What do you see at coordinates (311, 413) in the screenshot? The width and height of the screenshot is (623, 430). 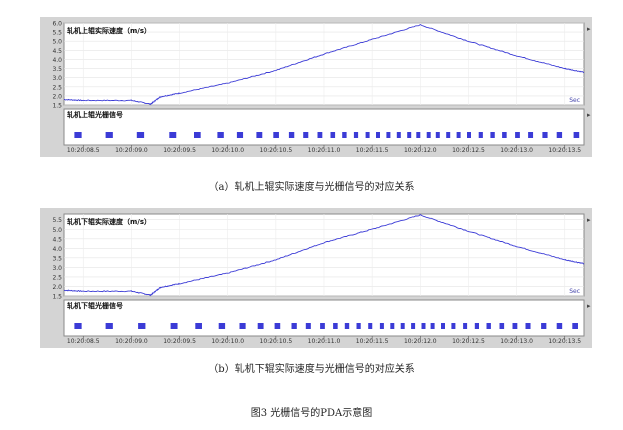 I see `figure-caption: 图3 光栅信号的PDA示意图` at bounding box center [311, 413].